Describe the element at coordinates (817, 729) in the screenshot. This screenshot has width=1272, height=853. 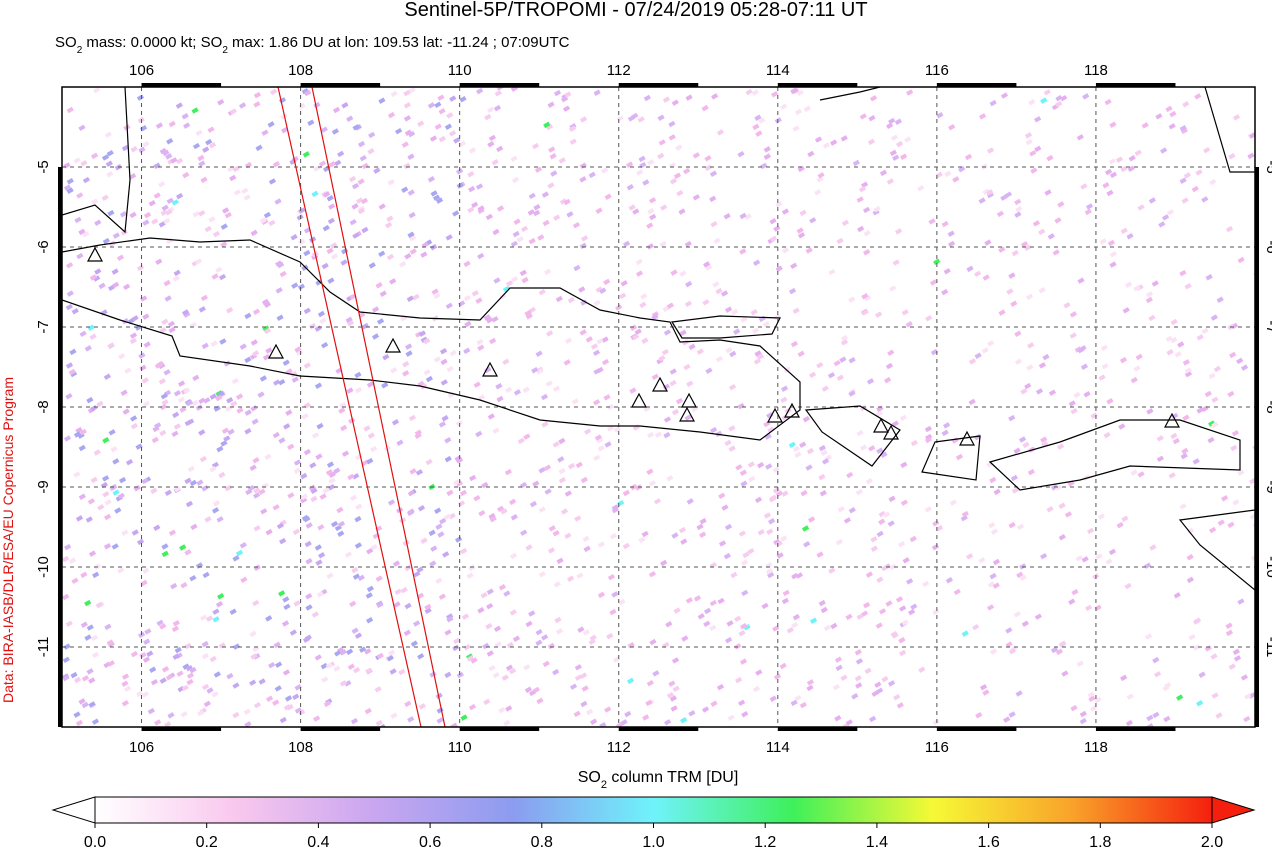
I see `frame-tick` at that location.